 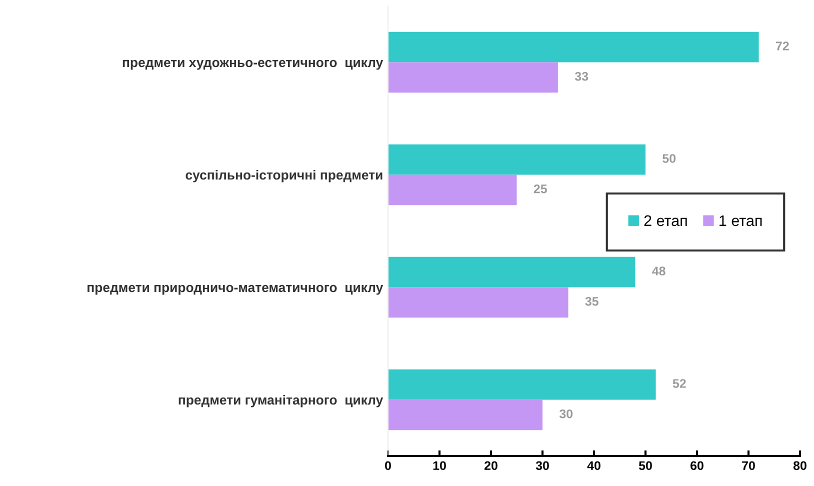 I want to click on x-tick-label: 10, so click(x=439, y=465).